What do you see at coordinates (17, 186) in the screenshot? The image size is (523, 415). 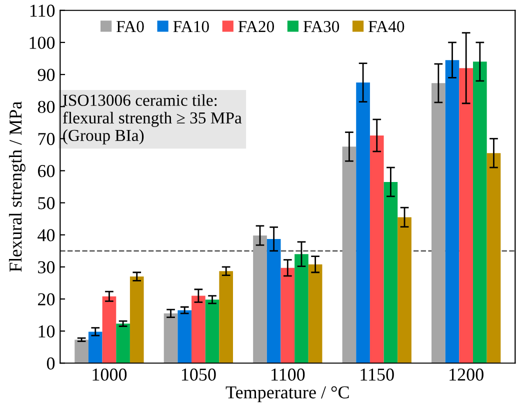 I see `y-axis-title: Flexural strength / MPa` at bounding box center [17, 186].